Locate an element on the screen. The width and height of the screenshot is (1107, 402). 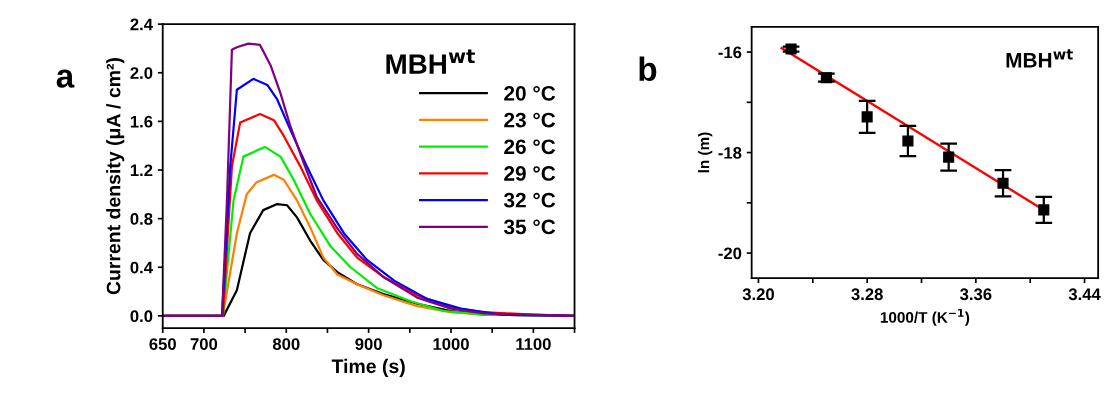
legend-label: 23 °C is located at coordinates (530, 120).